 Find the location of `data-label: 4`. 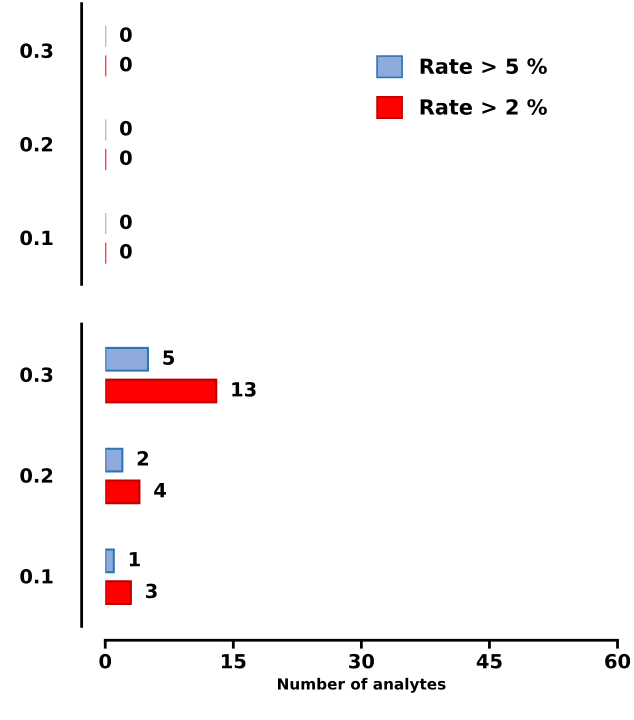

data-label: 4 is located at coordinates (160, 490).